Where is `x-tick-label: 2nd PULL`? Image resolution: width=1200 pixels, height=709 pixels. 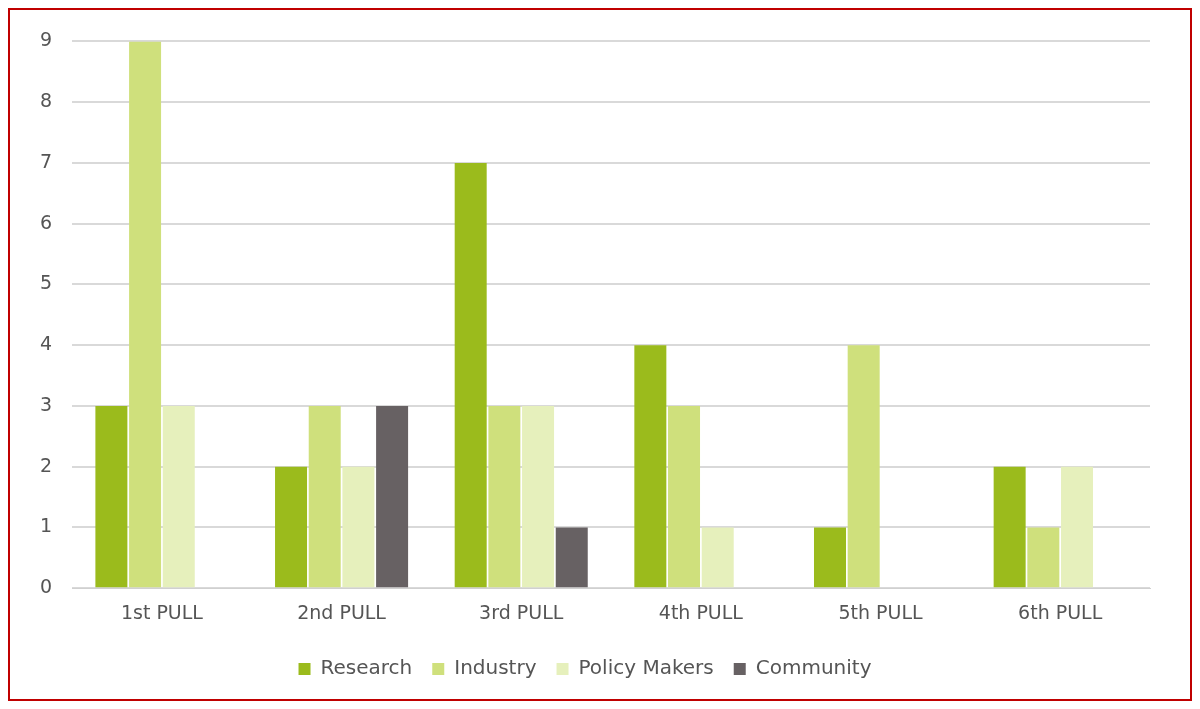 x-tick-label: 2nd PULL is located at coordinates (342, 611).